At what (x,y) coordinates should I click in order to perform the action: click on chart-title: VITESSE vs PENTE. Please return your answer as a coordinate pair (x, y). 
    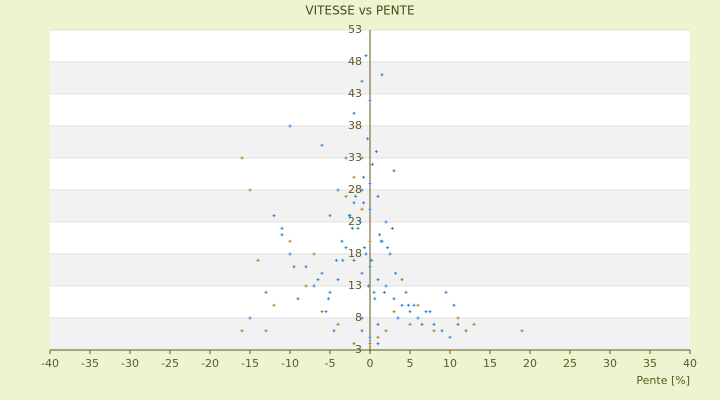
    Looking at the image, I should click on (359, 11).